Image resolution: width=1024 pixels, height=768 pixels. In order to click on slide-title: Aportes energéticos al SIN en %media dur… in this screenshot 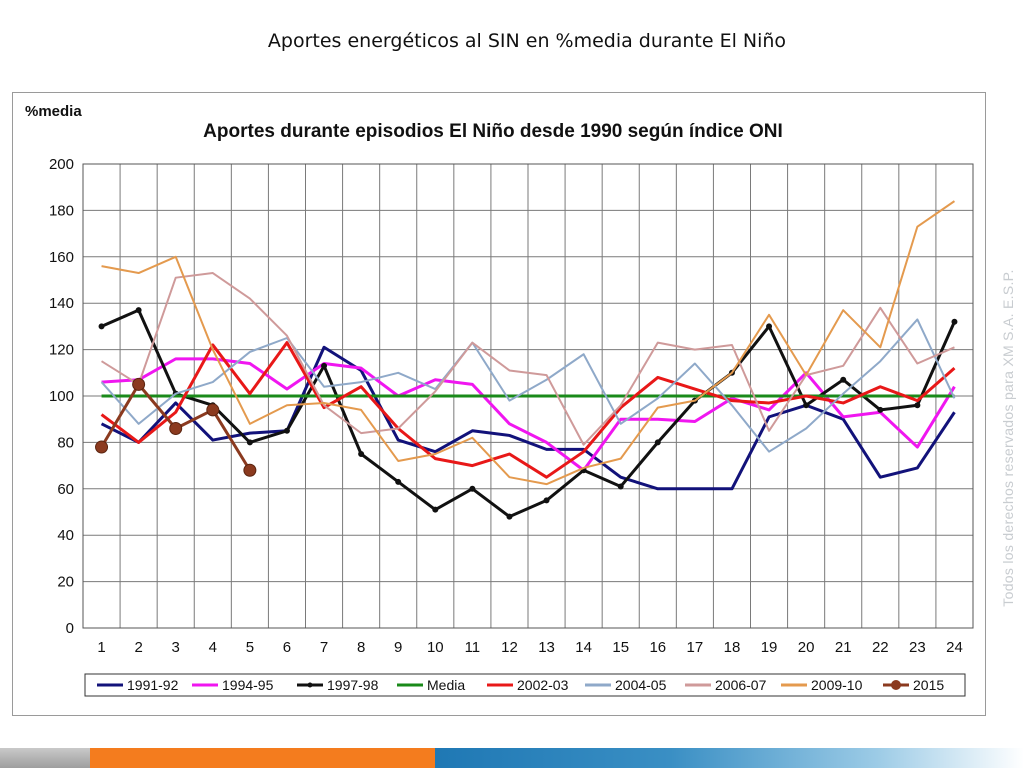, I will do `click(527, 41)`.